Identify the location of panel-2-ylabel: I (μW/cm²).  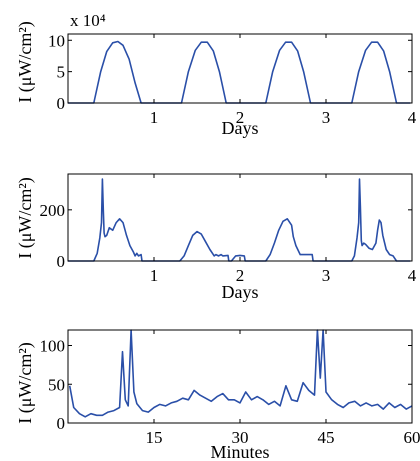
(25, 218).